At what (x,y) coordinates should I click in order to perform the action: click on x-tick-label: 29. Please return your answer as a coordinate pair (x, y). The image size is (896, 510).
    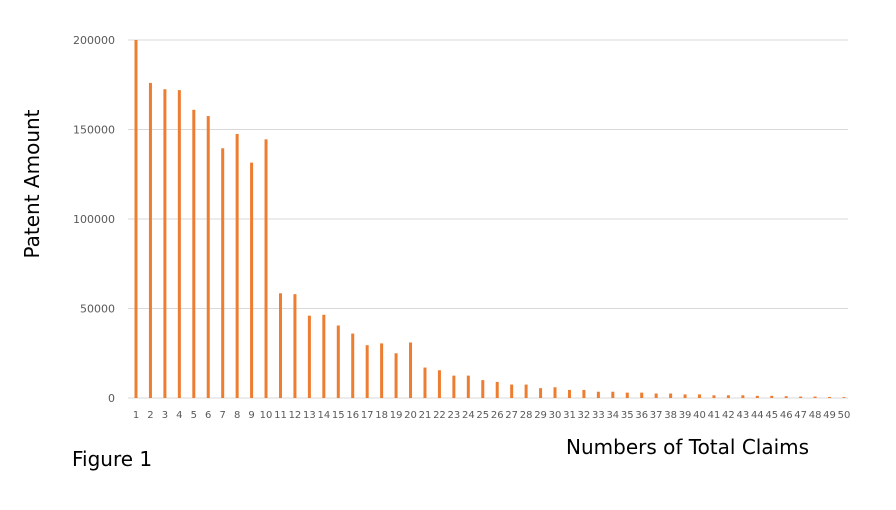
    Looking at the image, I should click on (540, 415).